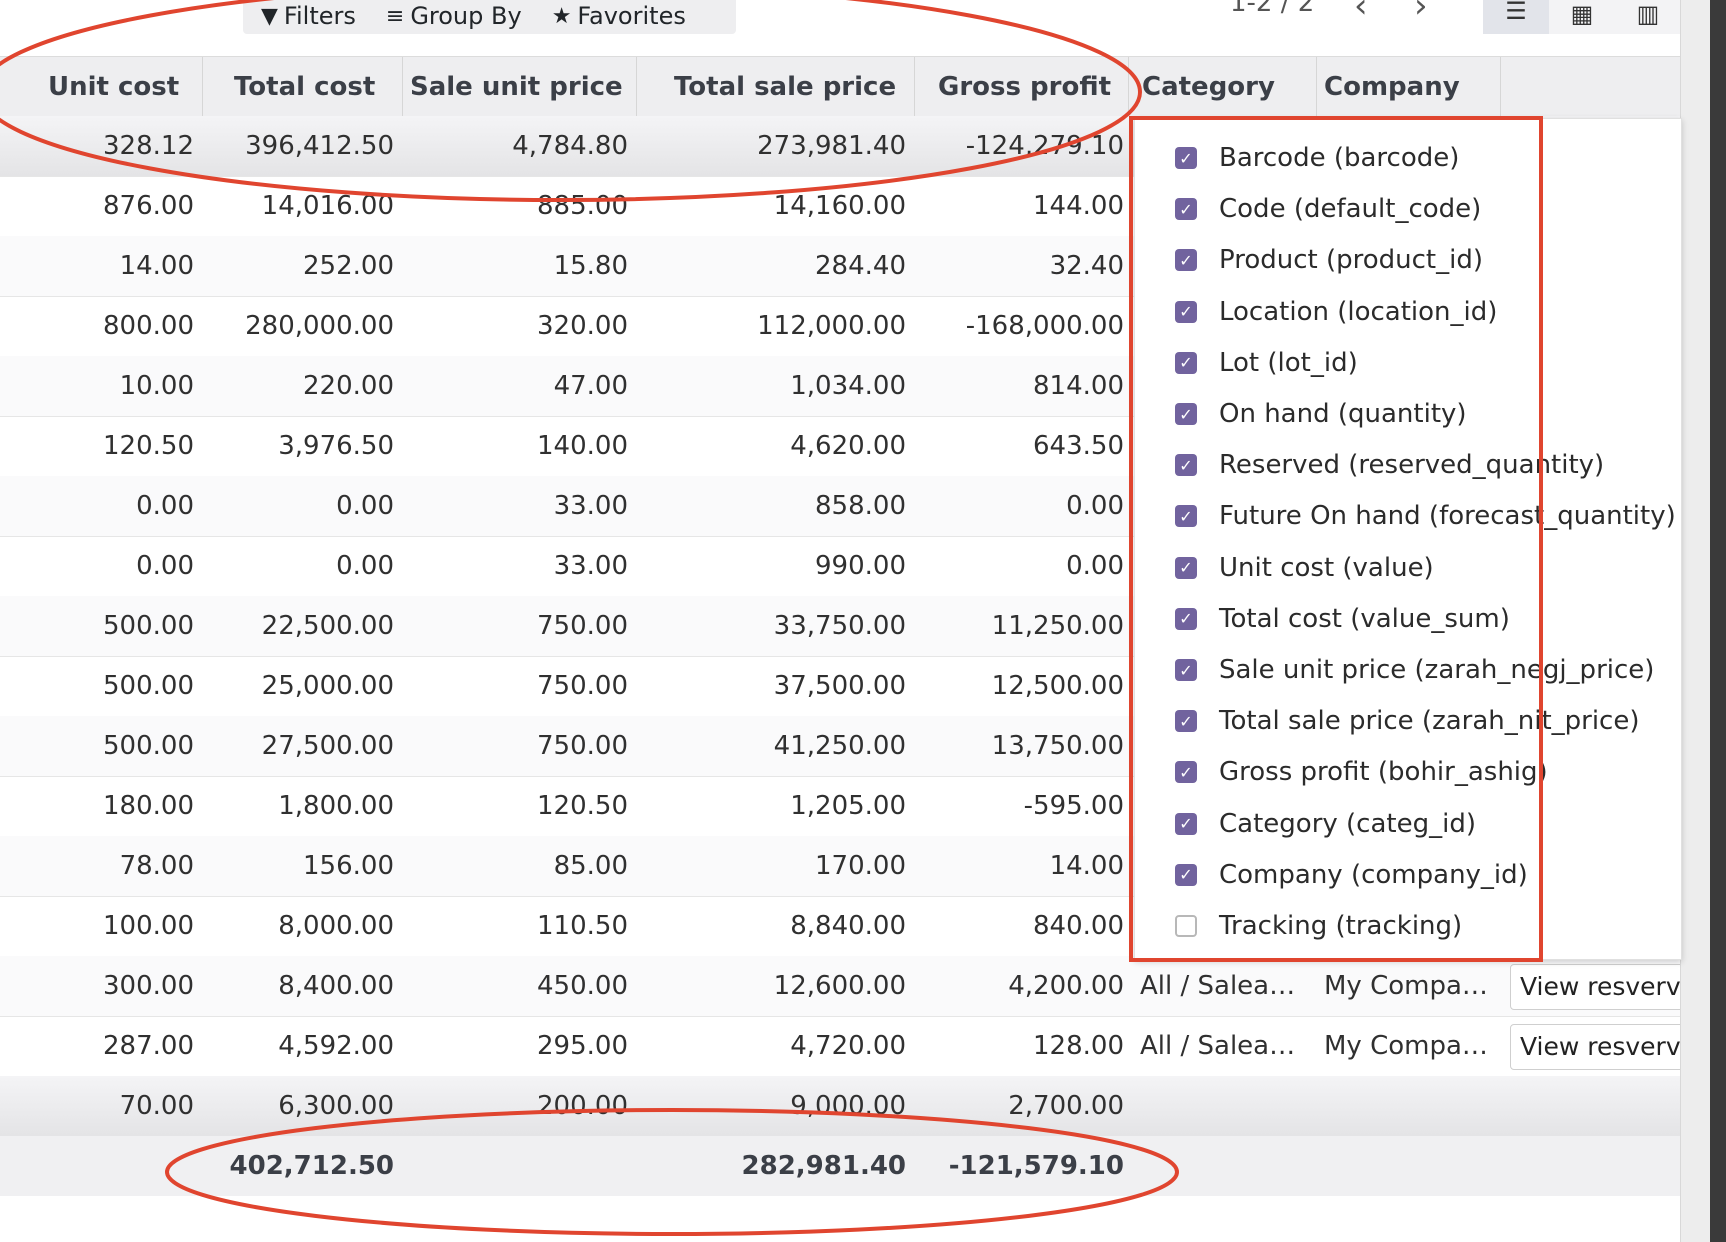 This screenshot has height=1242, width=1726. Describe the element at coordinates (319, 146) in the screenshot. I see `total-cost-cell: 396,412.50` at that location.